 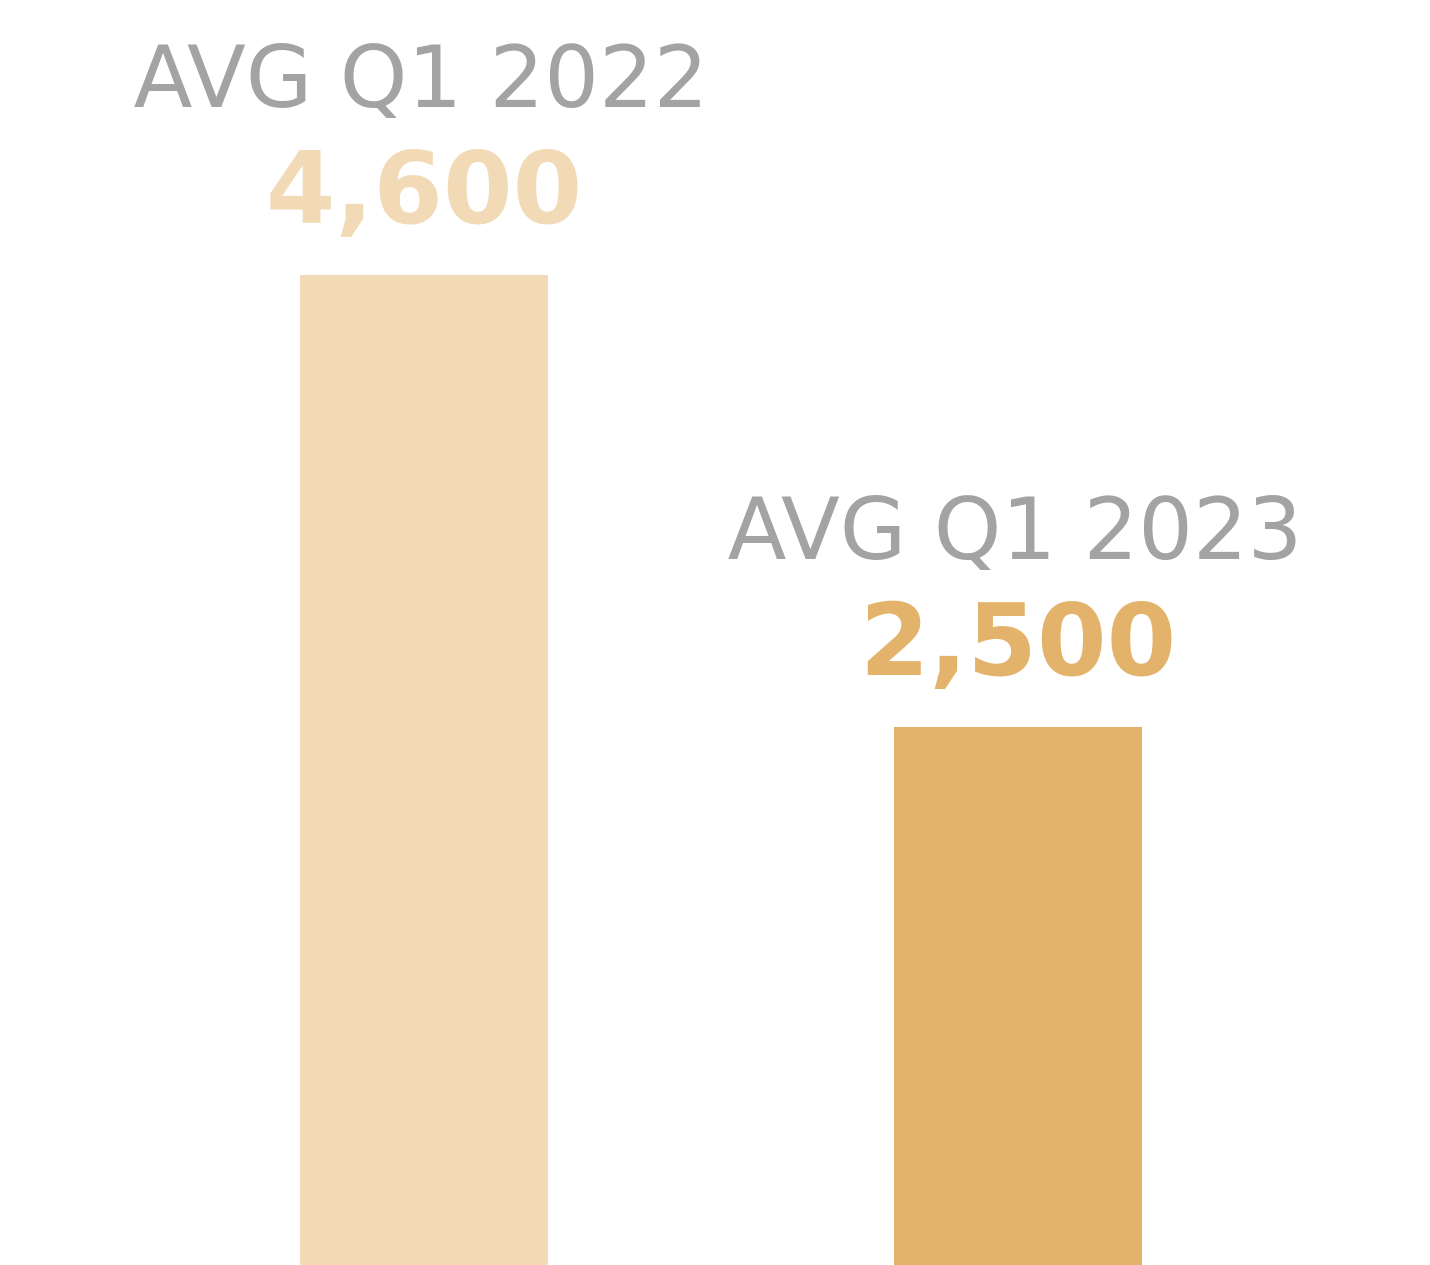 What do you see at coordinates (1015, 530) in the screenshot?
I see `category-label: AVG Q1 2023` at bounding box center [1015, 530].